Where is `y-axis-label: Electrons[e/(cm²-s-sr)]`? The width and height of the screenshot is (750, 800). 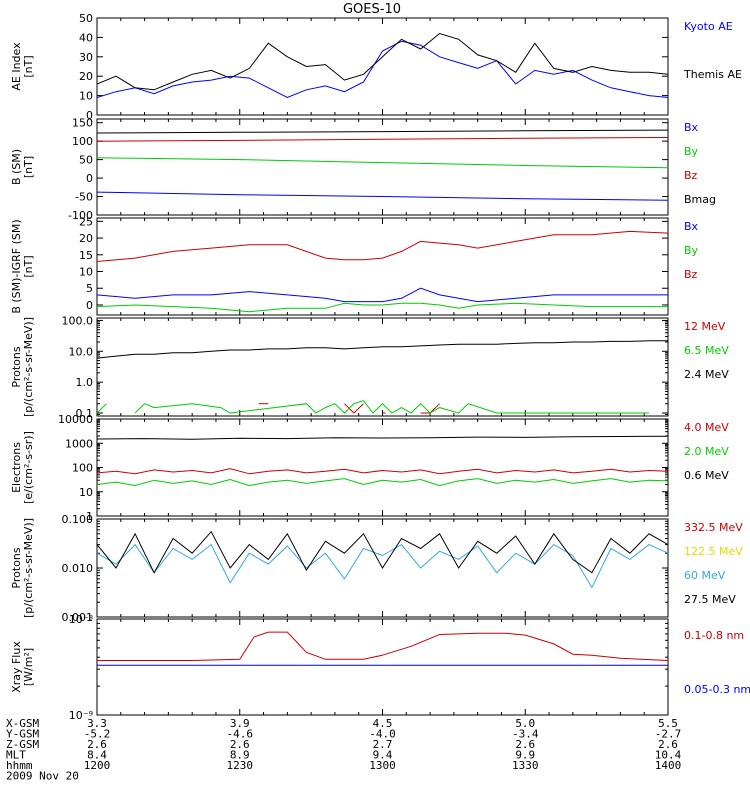 y-axis-label: Electrons[e/(cm²-s-sr)] is located at coordinates (22, 467).